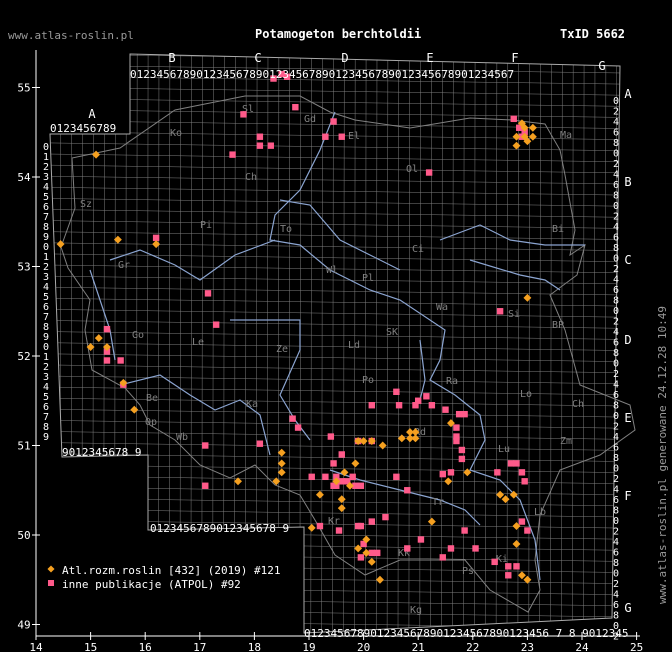 The width and height of the screenshot is (672, 652). I want to click on grid-digit-left: 0, so click(46, 247).